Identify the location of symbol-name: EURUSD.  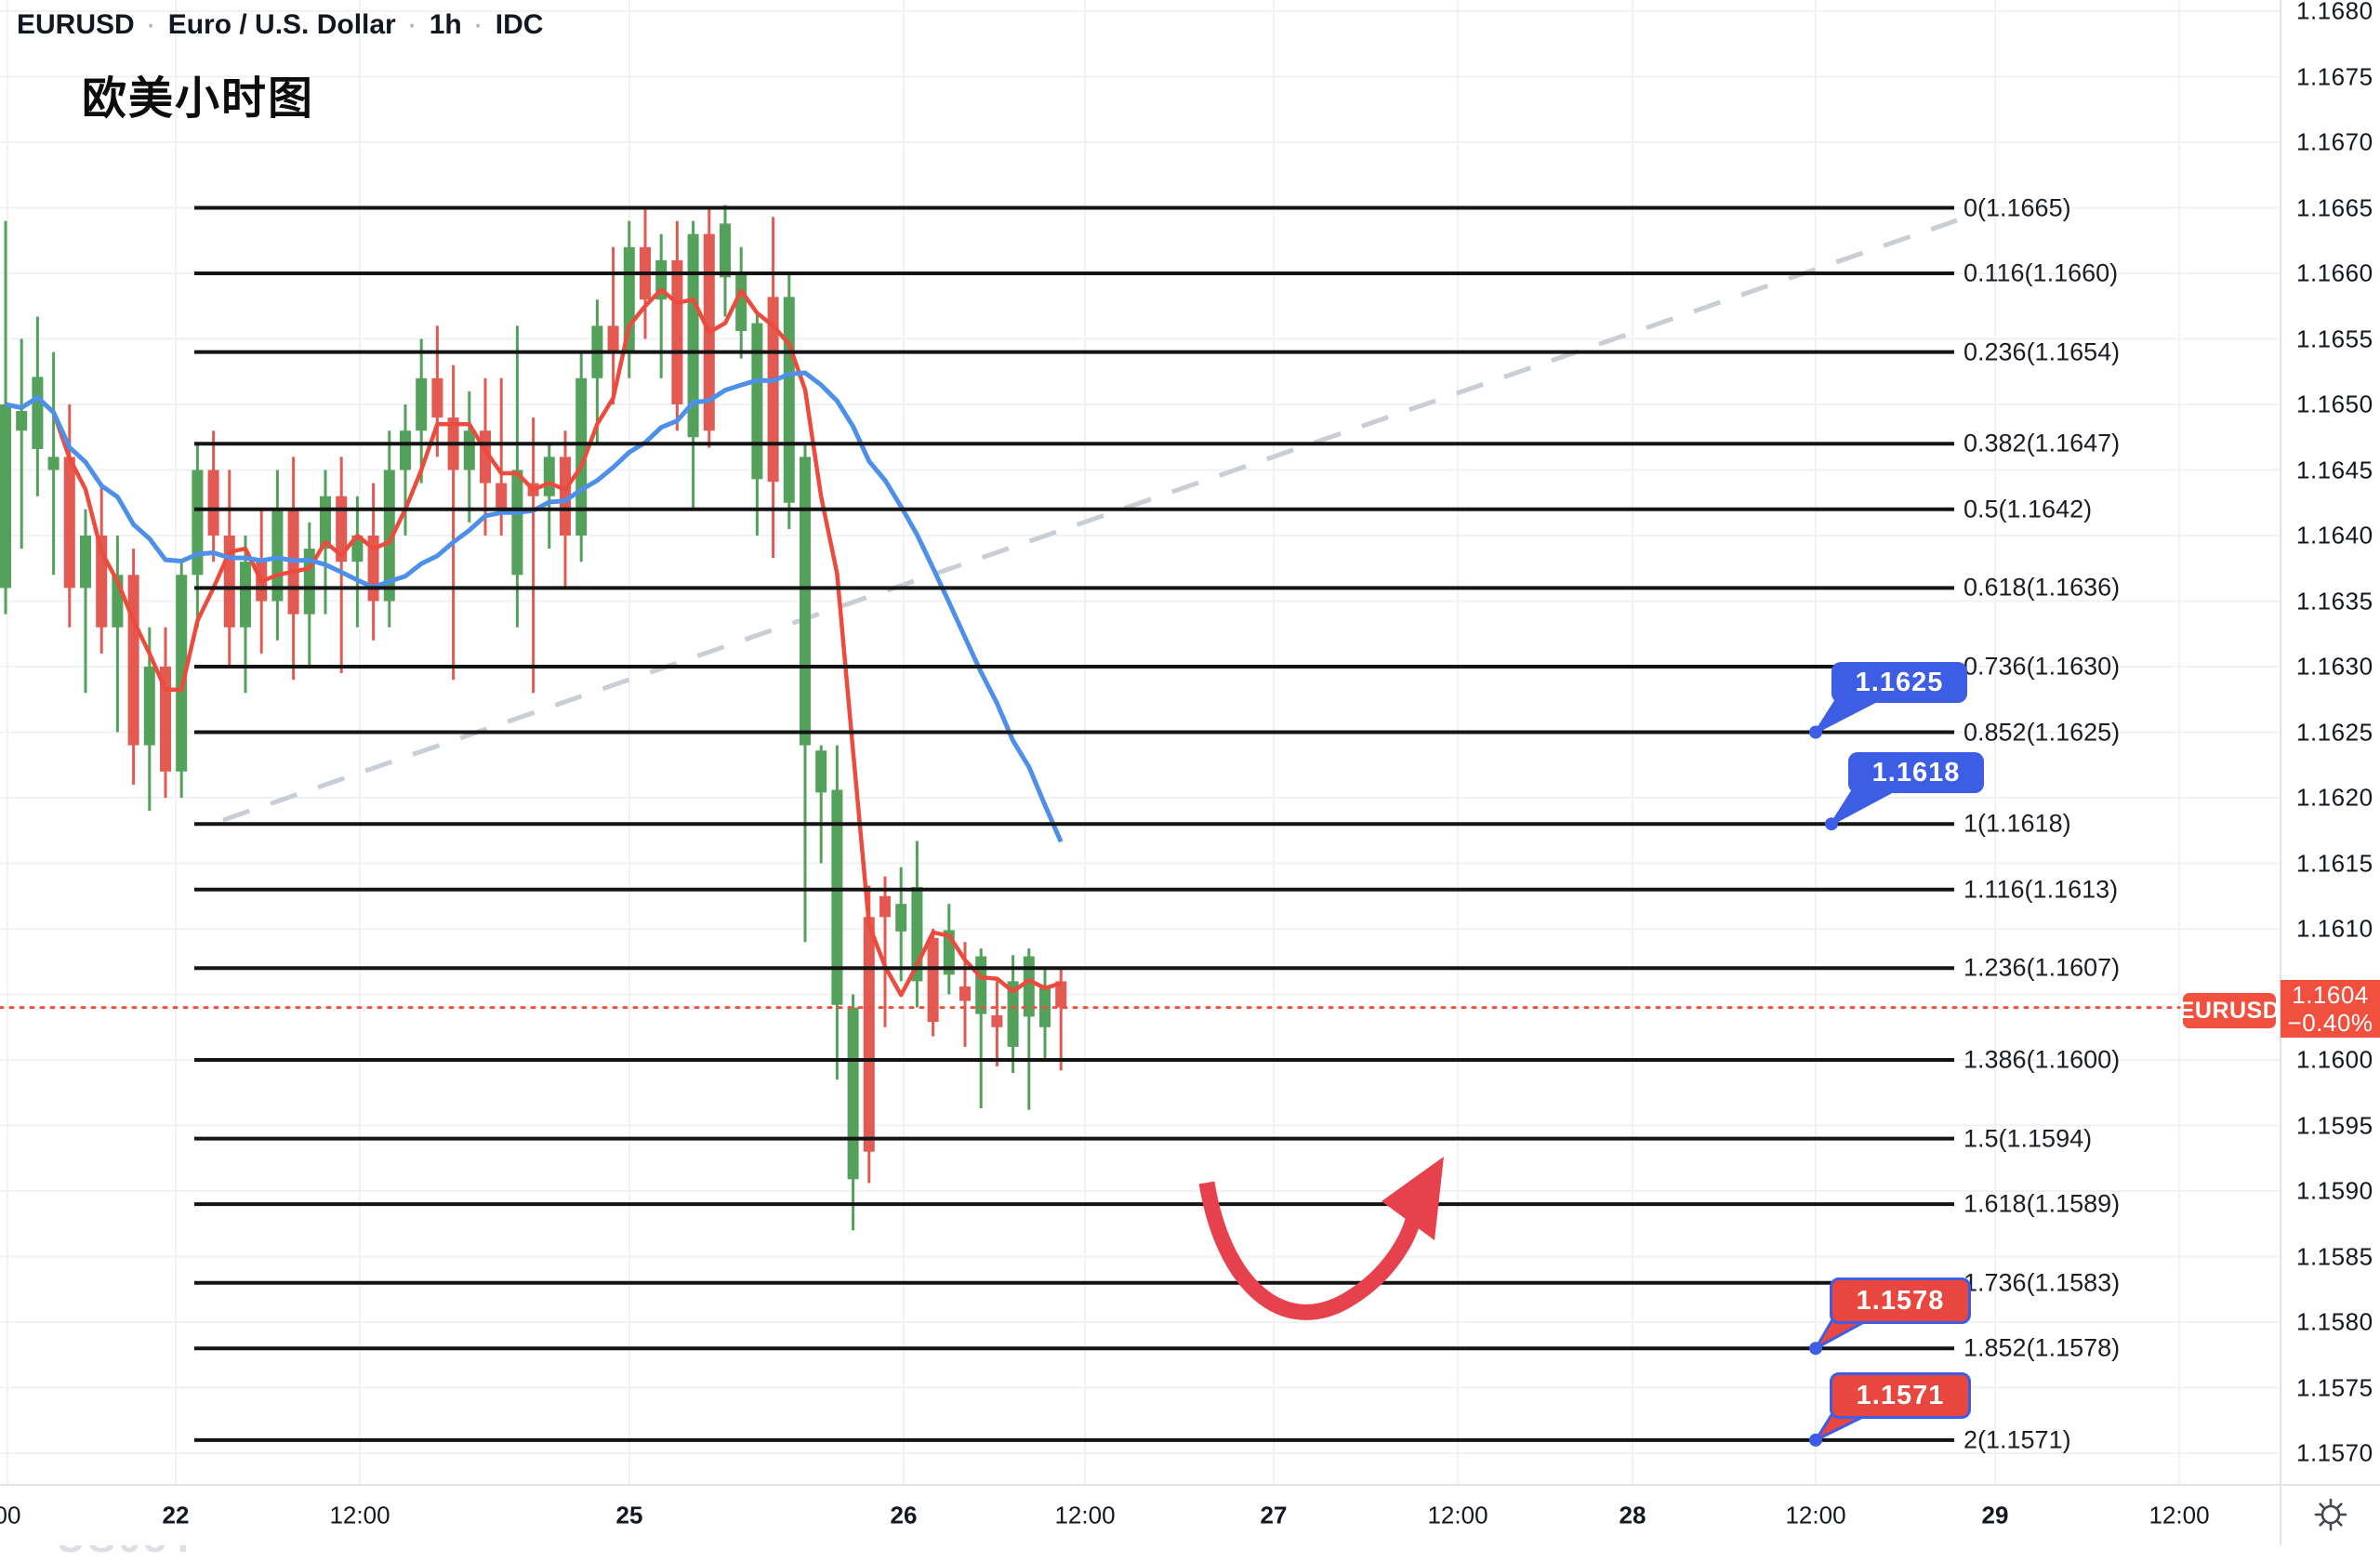
(76, 24).